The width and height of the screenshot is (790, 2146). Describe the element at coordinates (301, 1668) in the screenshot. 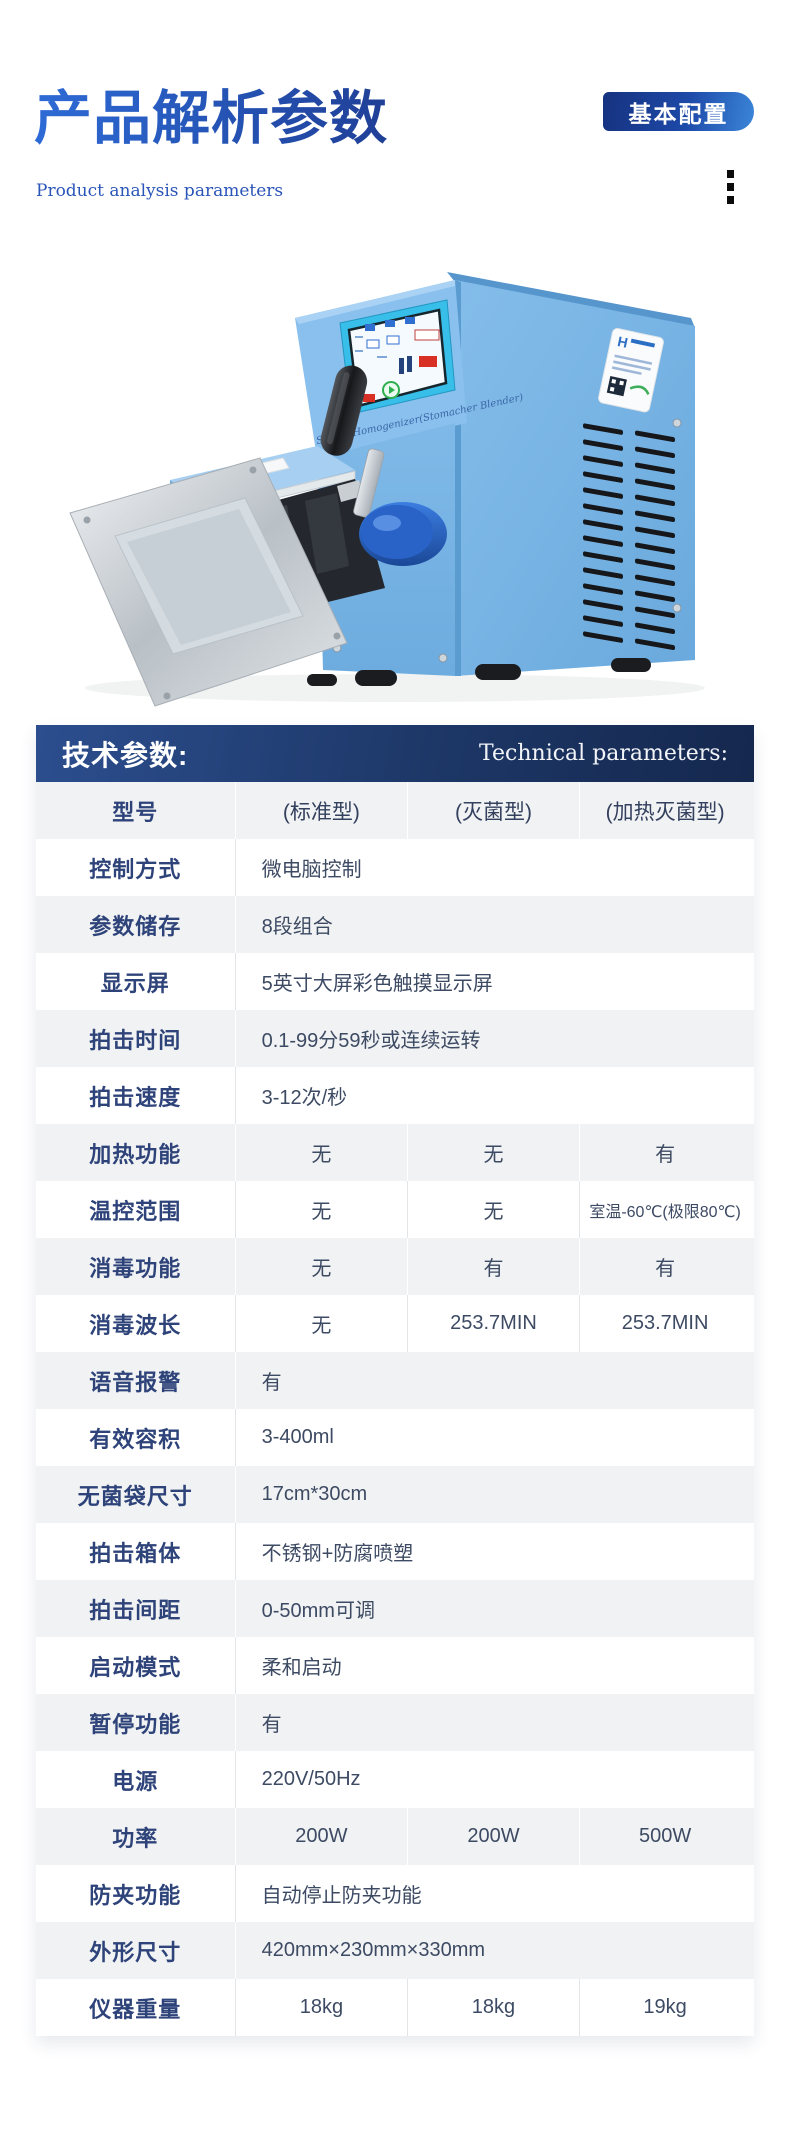

I see `spec-value: 柔和启动` at that location.